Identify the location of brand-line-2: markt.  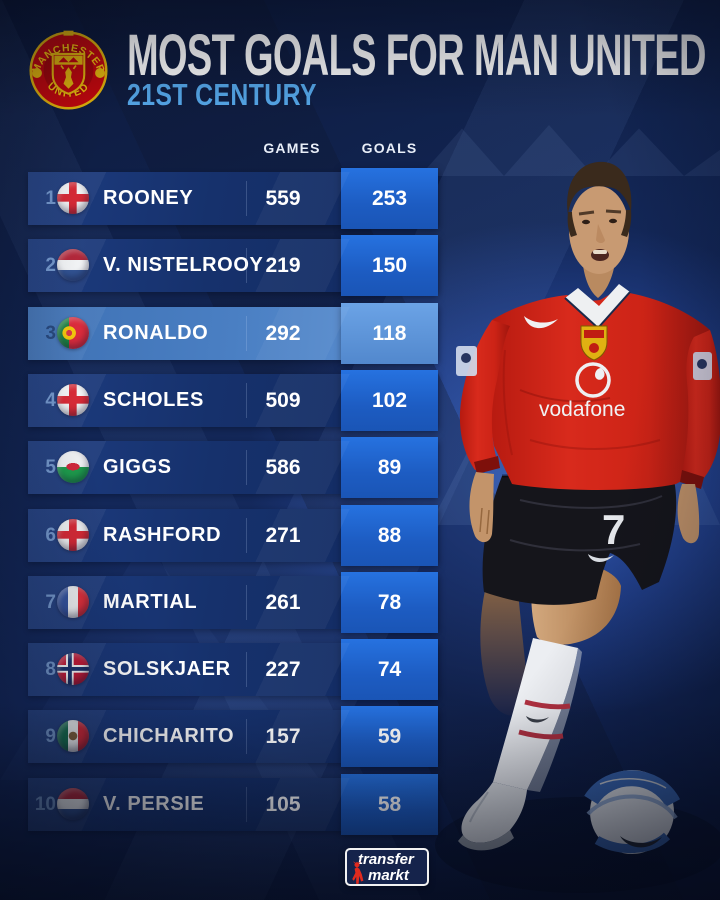
(388, 875).